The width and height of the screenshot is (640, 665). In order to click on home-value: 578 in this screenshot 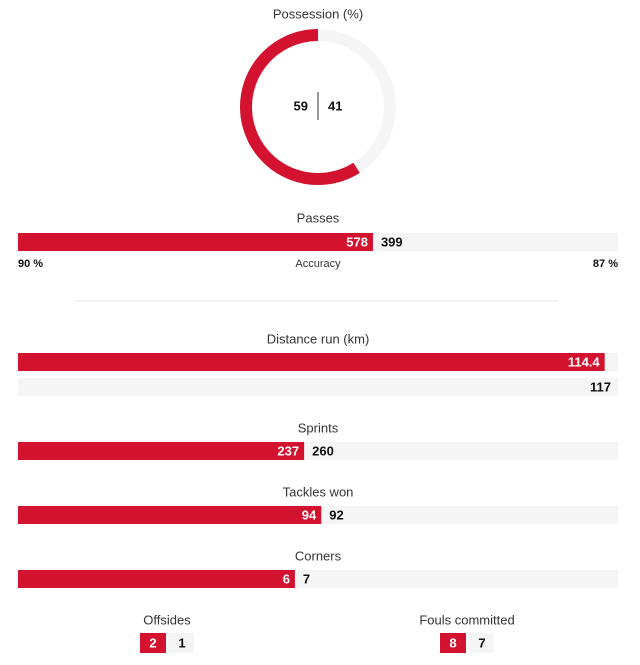, I will do `click(357, 241)`.